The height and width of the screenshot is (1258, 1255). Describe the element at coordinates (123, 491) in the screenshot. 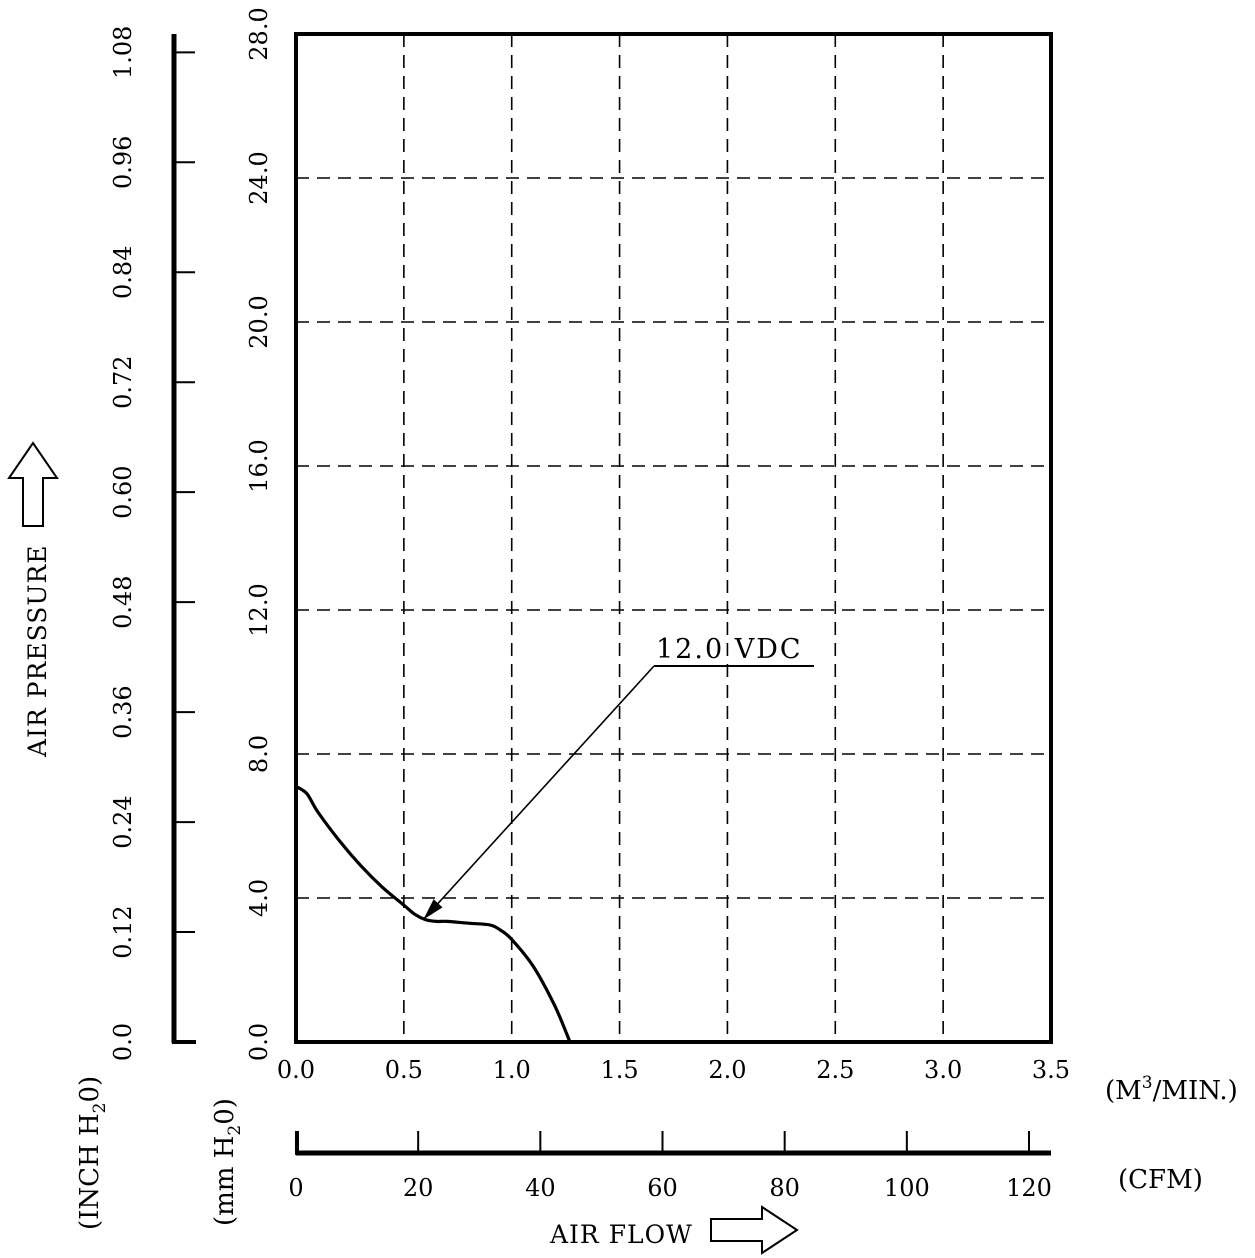

I see `inch-tick-label: 0.60` at that location.